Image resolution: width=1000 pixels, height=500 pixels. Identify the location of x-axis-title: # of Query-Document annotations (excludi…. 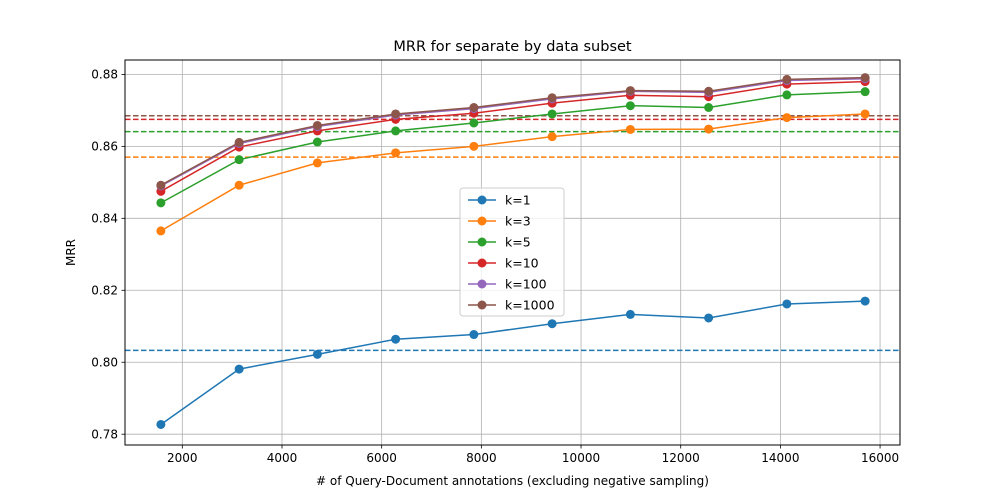
(512, 481).